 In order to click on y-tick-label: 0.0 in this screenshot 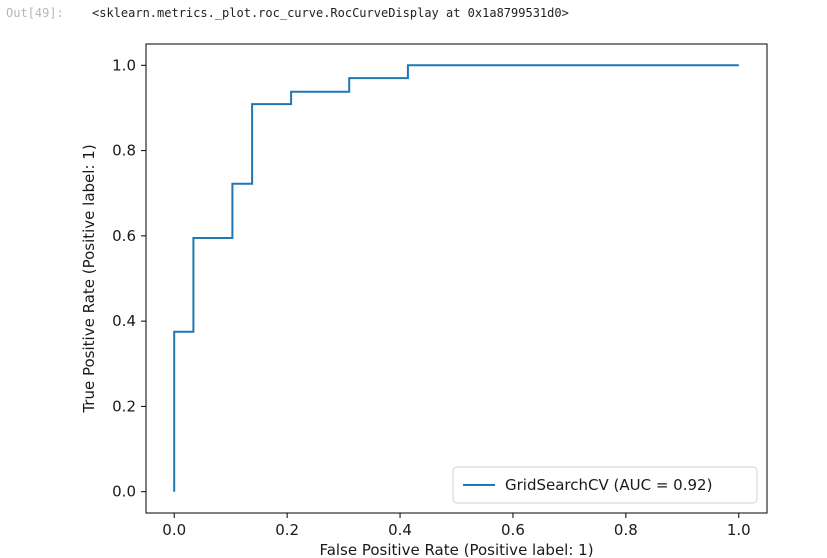, I will do `click(124, 492)`.